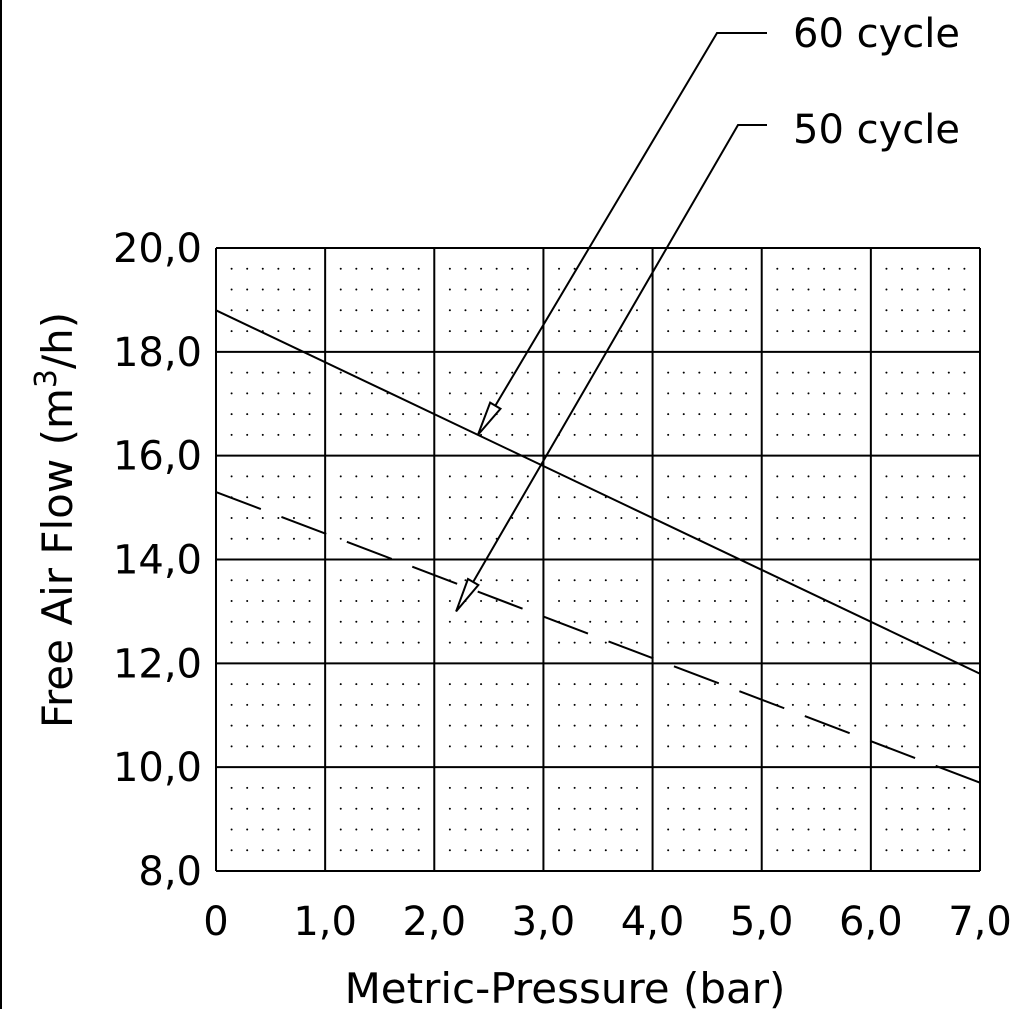  Describe the element at coordinates (157, 457) in the screenshot. I see `y-tick-label: 16,0` at that location.